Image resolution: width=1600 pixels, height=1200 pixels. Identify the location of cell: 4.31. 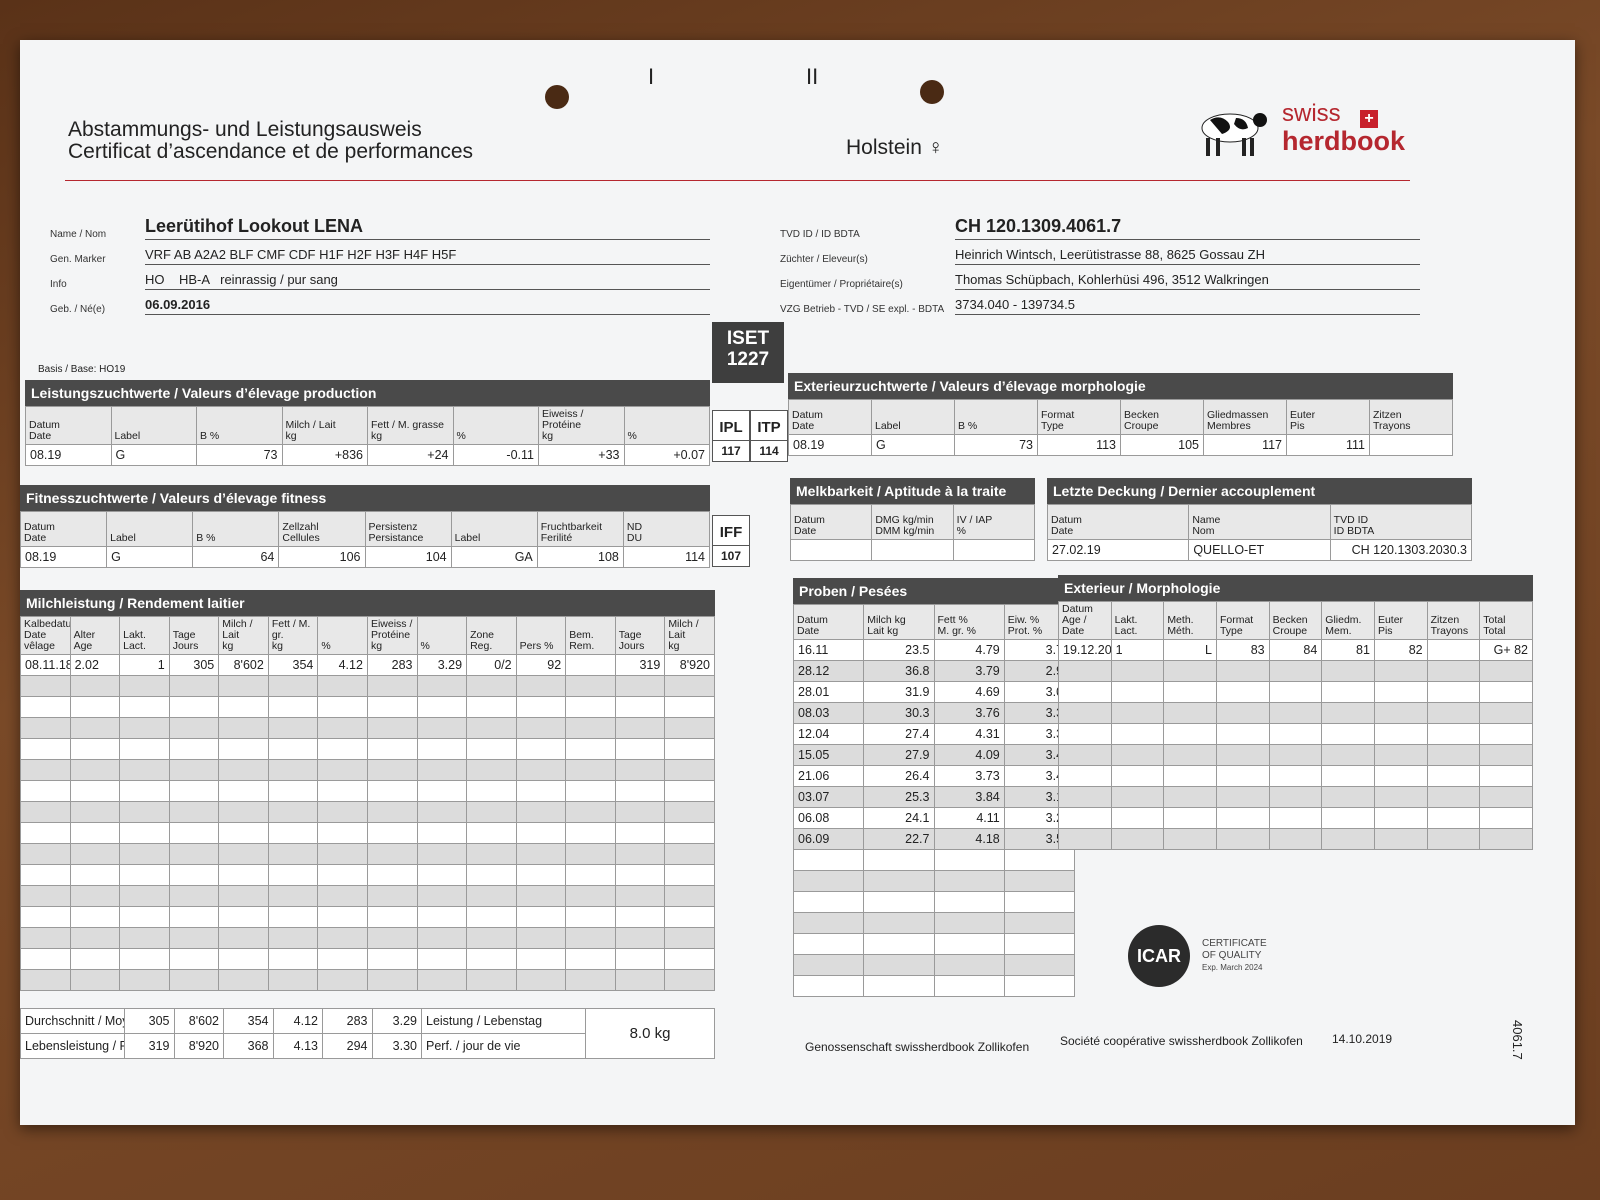
(969, 734).